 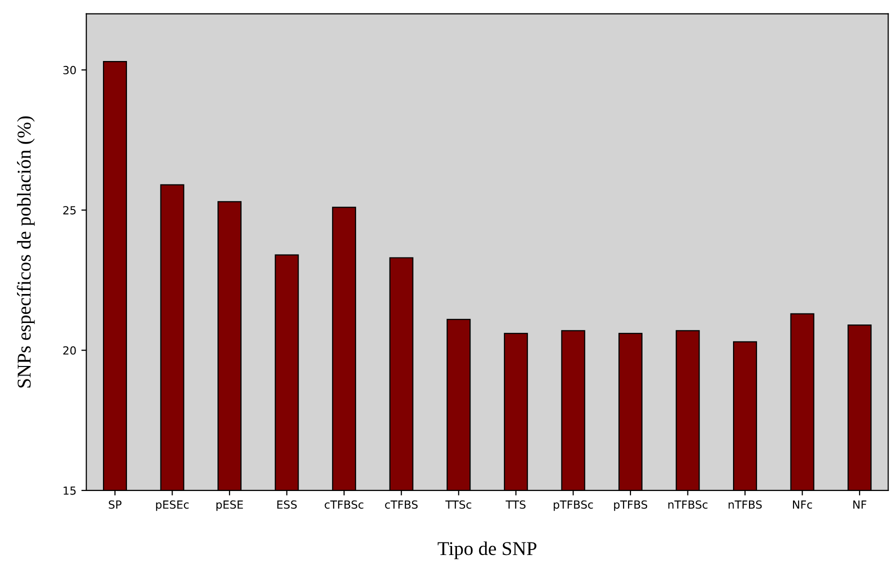 I want to click on y-tick-label: 30, so click(x=69, y=70).